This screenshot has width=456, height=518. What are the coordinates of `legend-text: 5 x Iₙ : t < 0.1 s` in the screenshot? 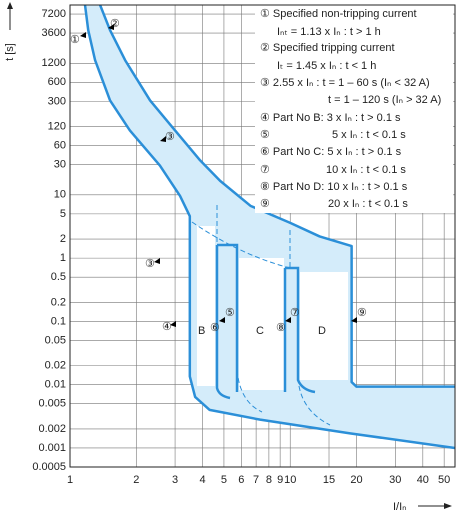 It's located at (369, 135).